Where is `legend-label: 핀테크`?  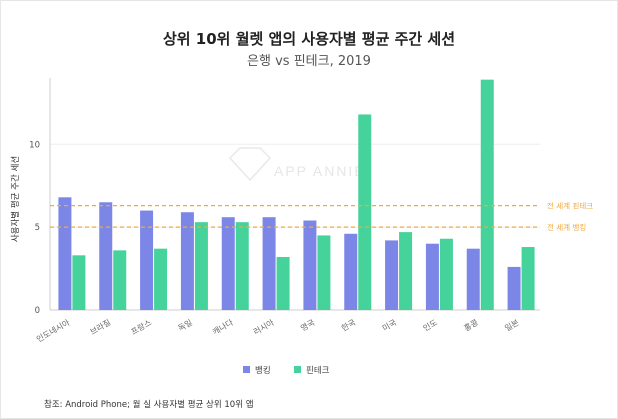
legend-label: 핀테크 is located at coordinates (318, 371).